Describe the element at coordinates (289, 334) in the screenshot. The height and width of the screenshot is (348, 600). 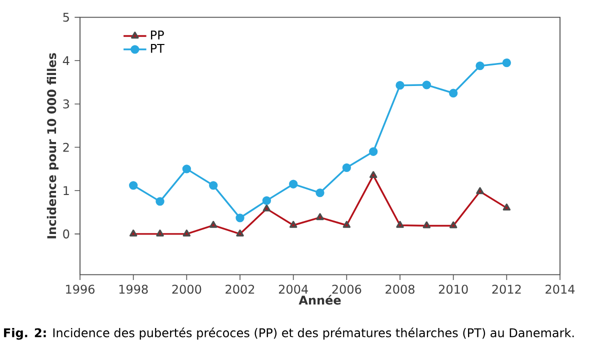
I see `text: Fig. 2: Incidence des pubertés précoces (PP) et des prématures thélarches (PT) au Danemark.` at that location.